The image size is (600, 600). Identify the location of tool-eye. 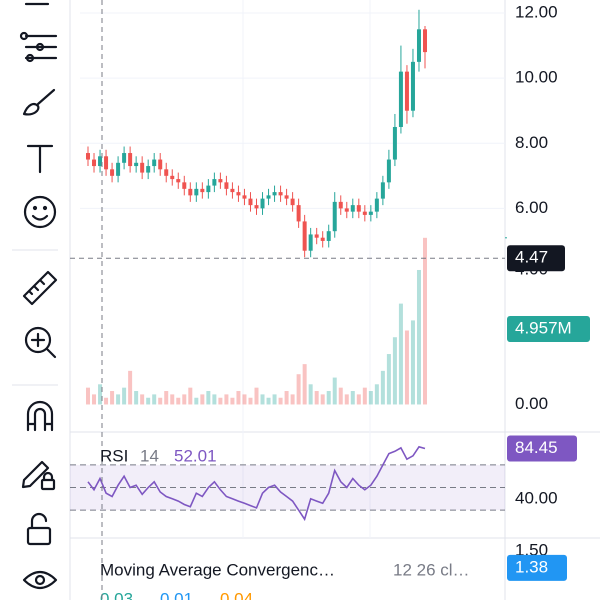
(40, 580).